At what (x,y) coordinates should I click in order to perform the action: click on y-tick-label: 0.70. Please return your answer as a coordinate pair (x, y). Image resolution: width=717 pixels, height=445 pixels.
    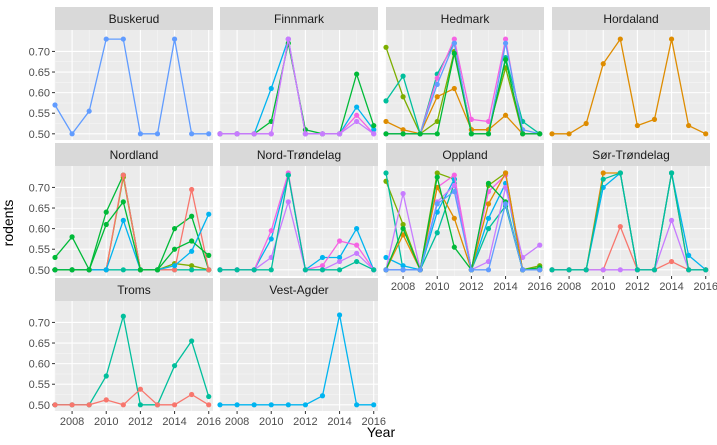
    Looking at the image, I should click on (39, 52).